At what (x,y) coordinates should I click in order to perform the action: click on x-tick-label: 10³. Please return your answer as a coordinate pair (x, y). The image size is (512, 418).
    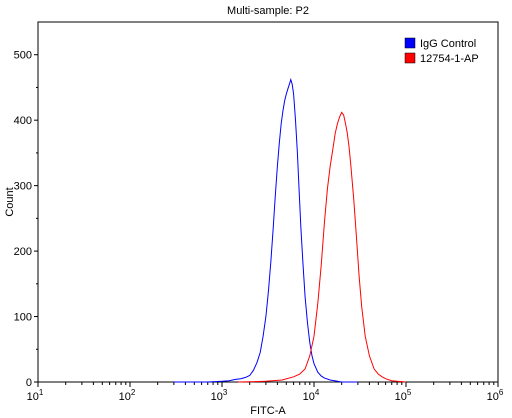
    Looking at the image, I should click on (219, 395).